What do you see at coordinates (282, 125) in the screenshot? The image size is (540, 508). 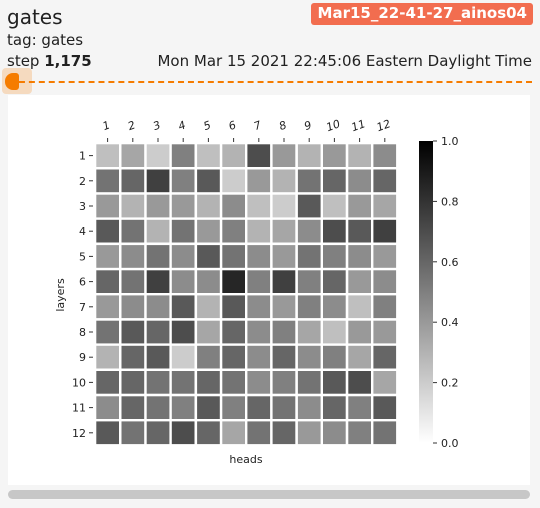 I see `x-tick-label: 8` at bounding box center [282, 125].